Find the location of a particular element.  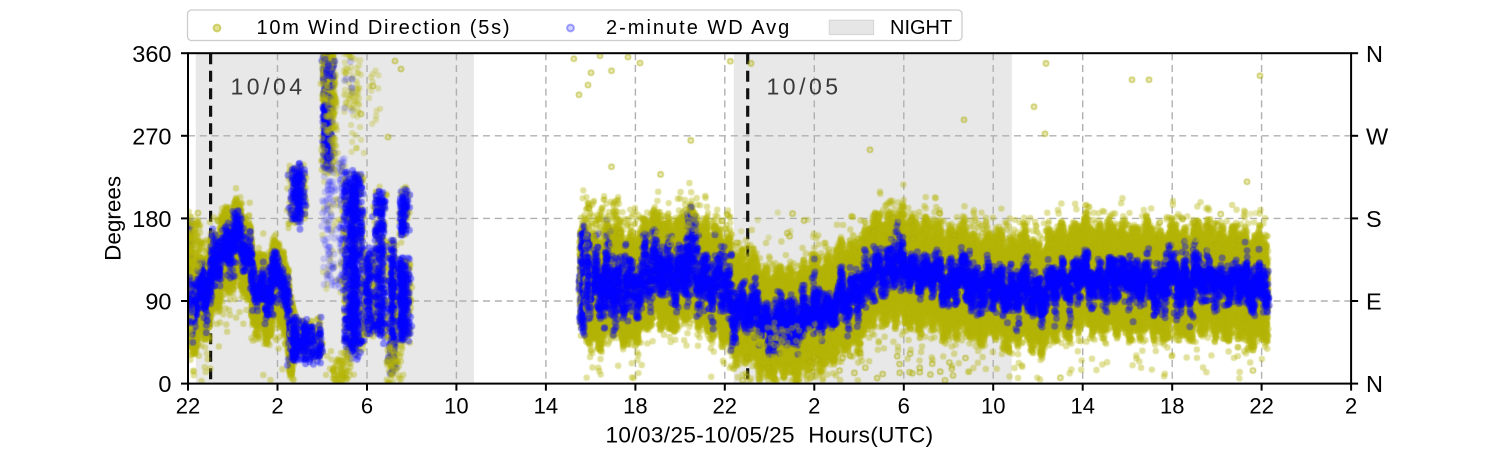

svg-text: NIGHT is located at coordinates (921, 28).